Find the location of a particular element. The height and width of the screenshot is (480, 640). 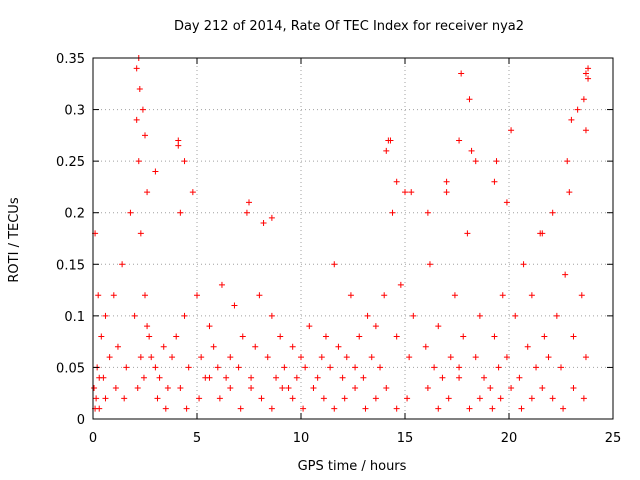

y-tick-label: 0.2 is located at coordinates (74, 214).